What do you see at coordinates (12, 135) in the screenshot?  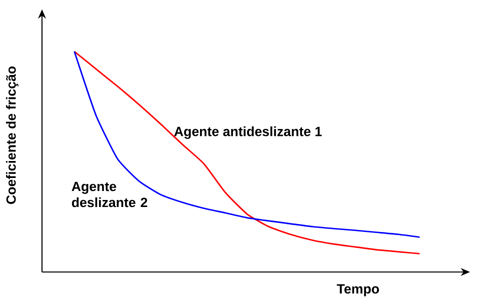 I see `y-axis-title: Coeficiente de fricção` at bounding box center [12, 135].